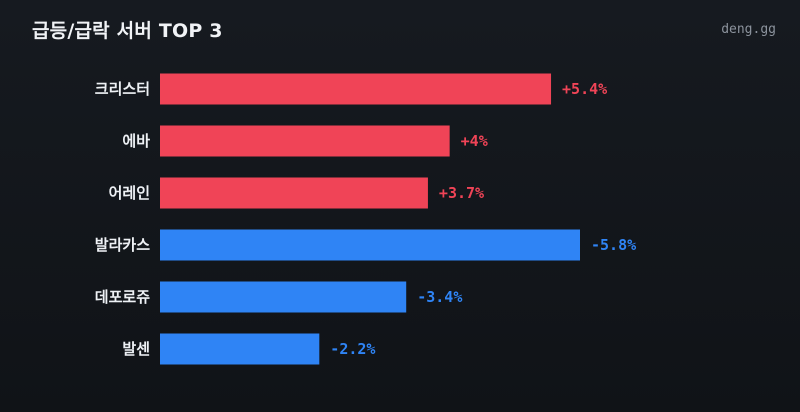 This screenshot has width=800, height=412. Describe the element at coordinates (136, 141) in the screenshot. I see `category-label: 에바` at that location.